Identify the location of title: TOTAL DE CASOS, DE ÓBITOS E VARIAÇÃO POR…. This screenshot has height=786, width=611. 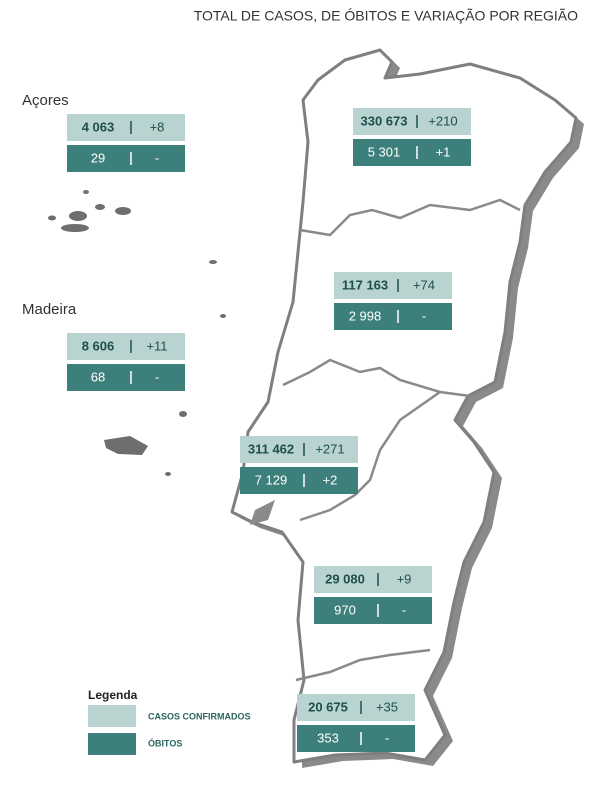
(386, 16).